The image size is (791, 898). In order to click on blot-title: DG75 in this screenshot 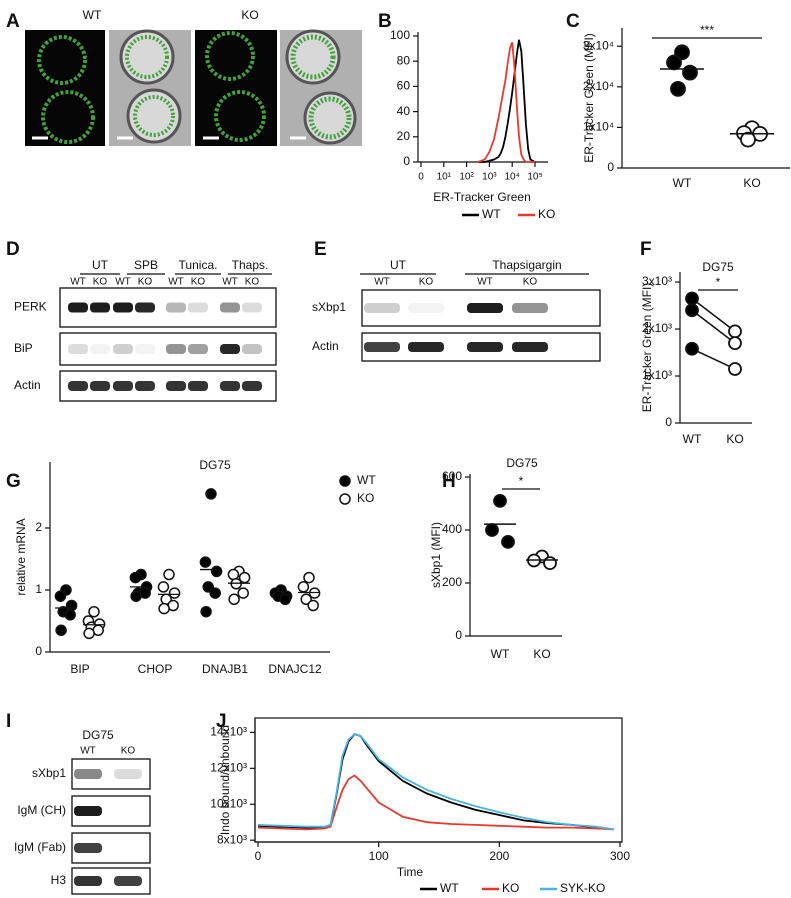, I will do `click(98, 735)`.